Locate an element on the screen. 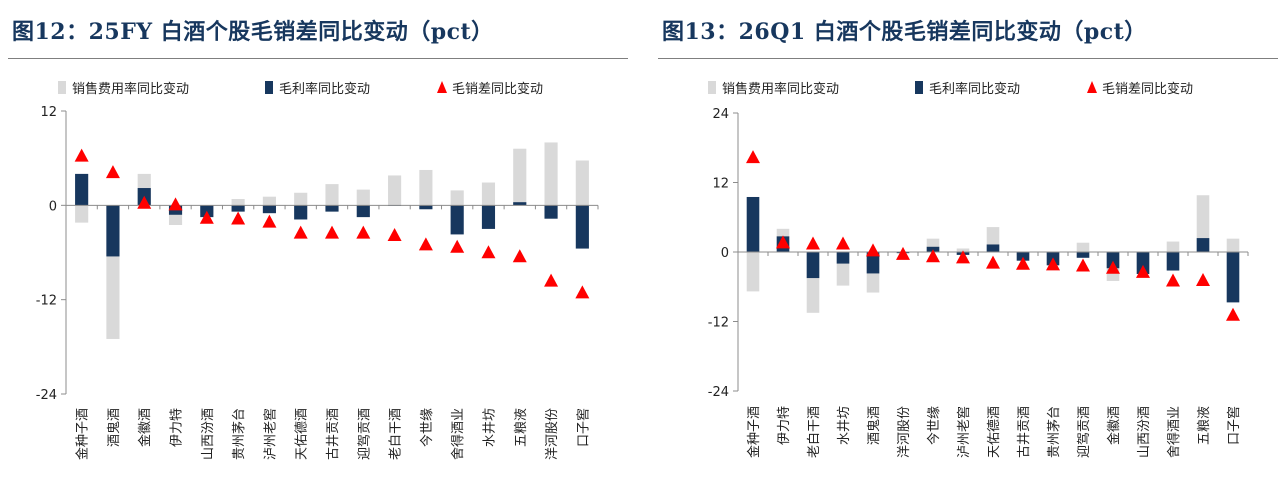 Image resolution: width=1280 pixels, height=487 pixels. legend-label: 毛利率同比变动 is located at coordinates (324, 89).